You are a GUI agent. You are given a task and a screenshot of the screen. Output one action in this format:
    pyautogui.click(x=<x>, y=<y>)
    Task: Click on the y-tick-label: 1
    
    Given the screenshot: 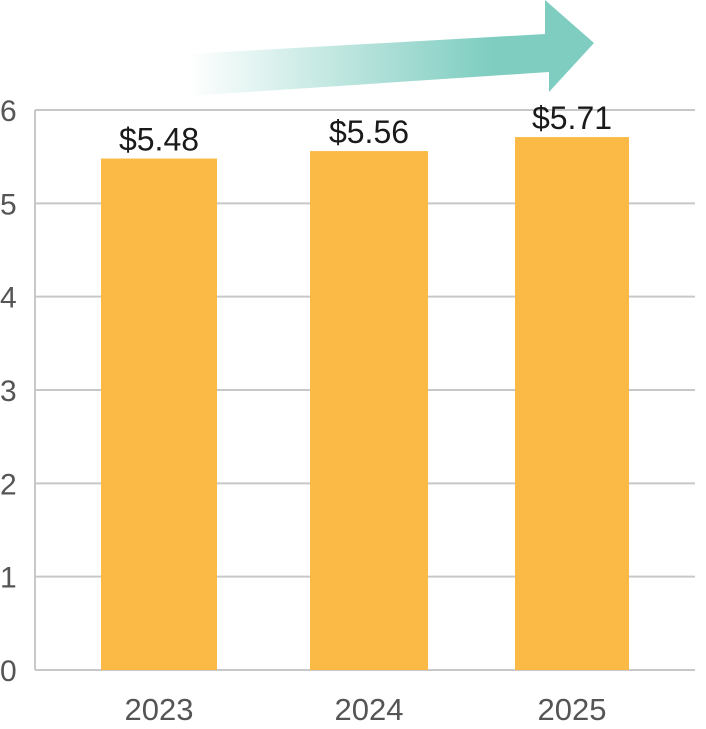 What is the action you would take?
    pyautogui.click(x=8, y=578)
    